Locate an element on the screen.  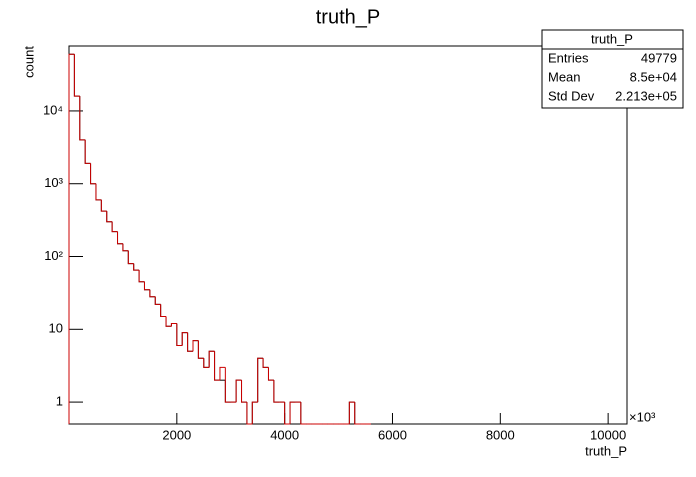
x-tick-label: 2000 is located at coordinates (176, 434).